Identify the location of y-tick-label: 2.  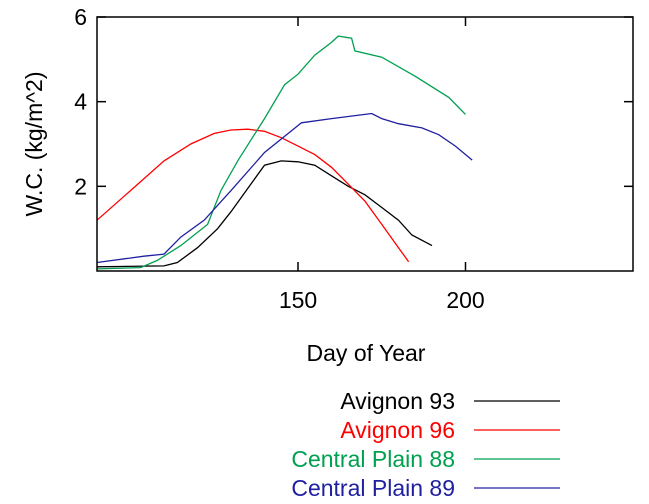
(80, 186).